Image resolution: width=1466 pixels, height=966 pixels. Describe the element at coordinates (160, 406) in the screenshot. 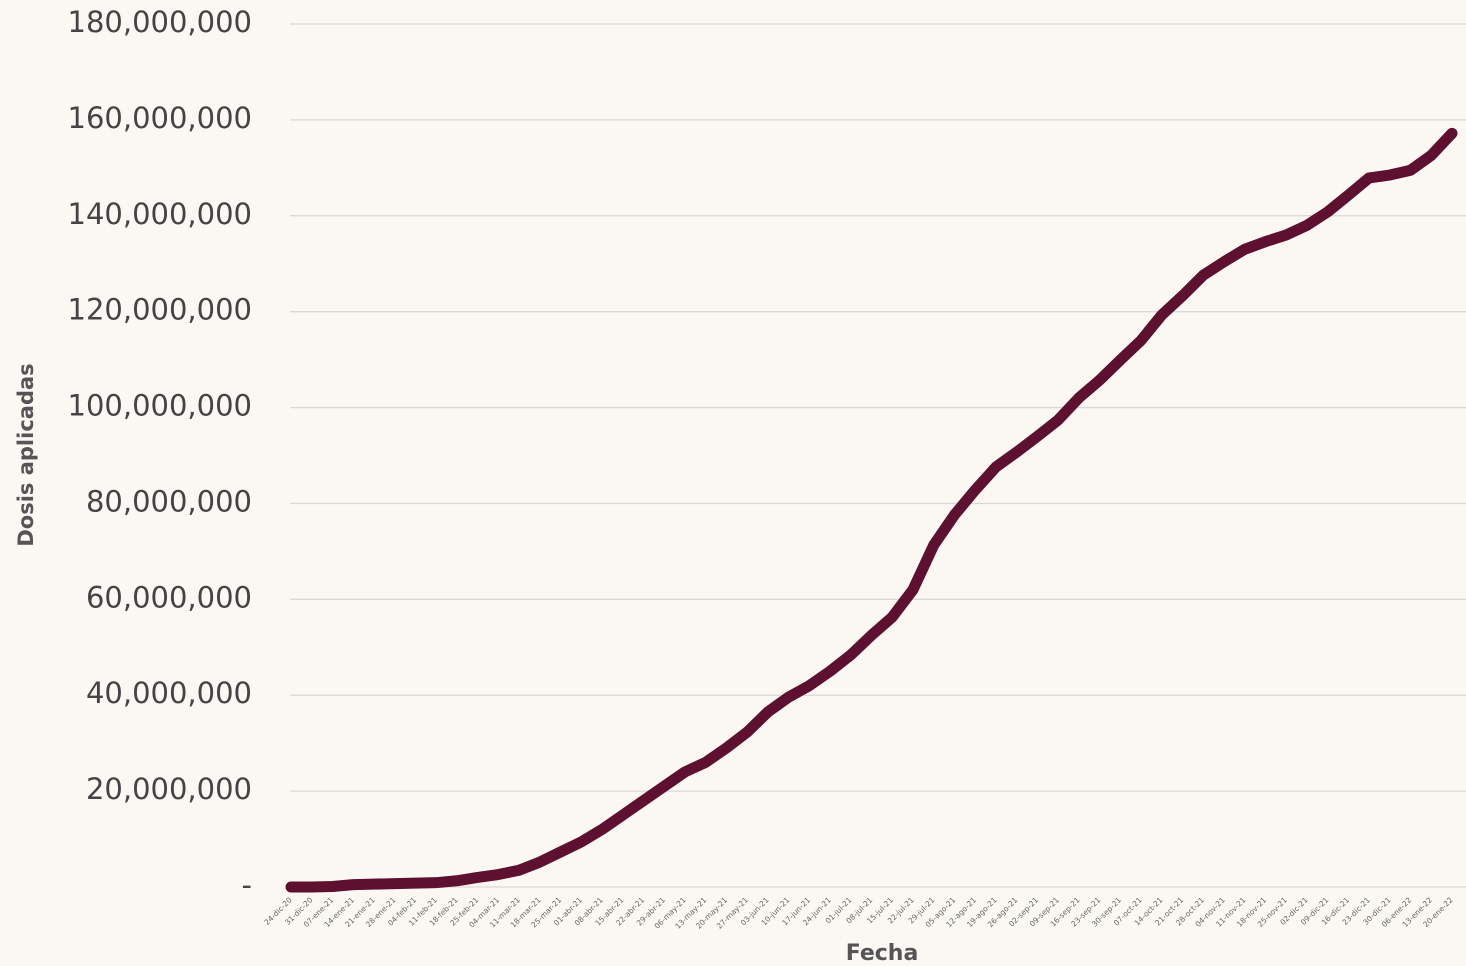

I see `y-tick-label: 100,000,000` at that location.